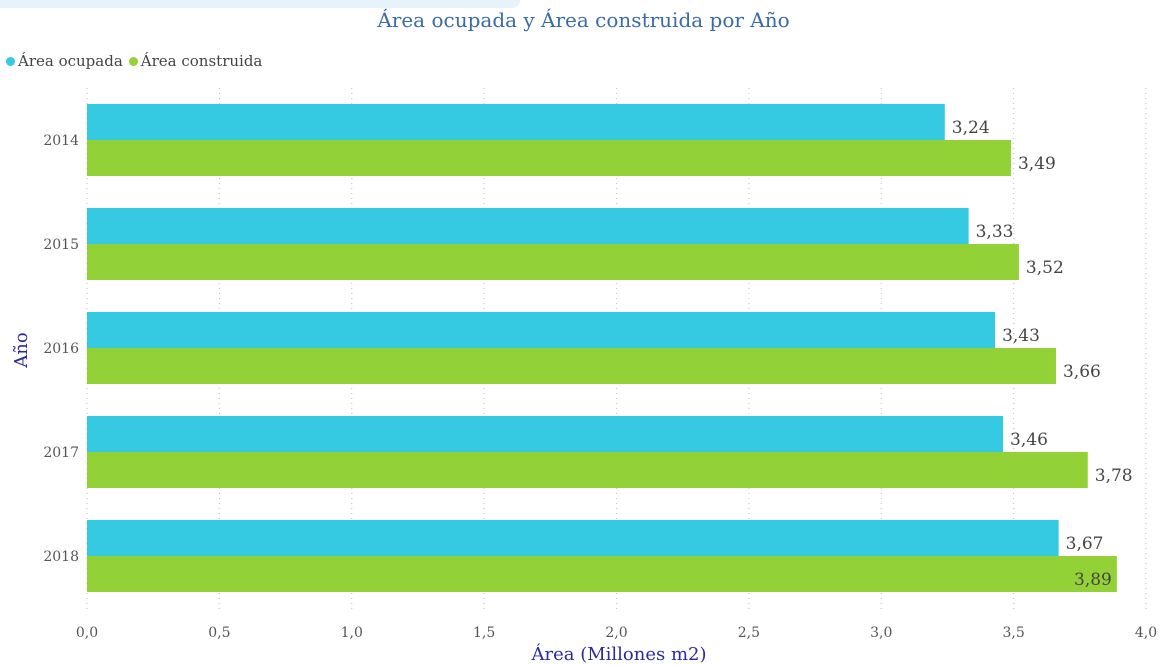 The height and width of the screenshot is (665, 1167). Describe the element at coordinates (1114, 476) in the screenshot. I see `data-label-construida: 3,78` at that location.